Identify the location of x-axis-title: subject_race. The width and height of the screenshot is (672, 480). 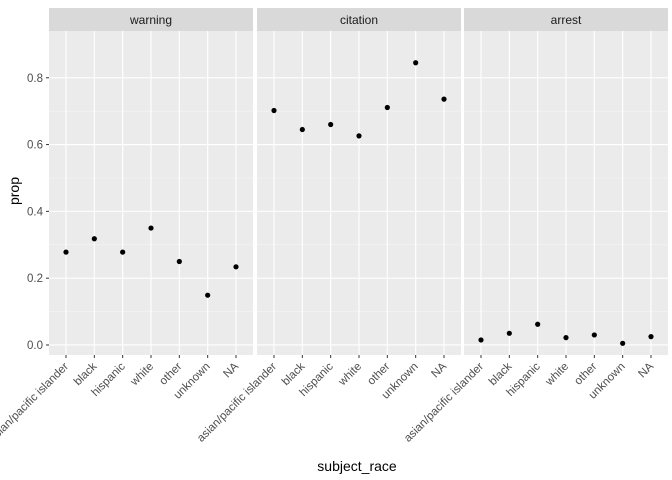
(357, 466).